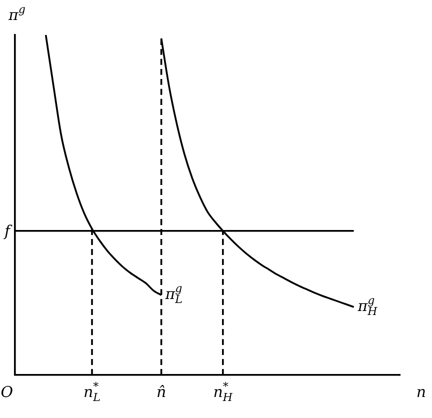 The width and height of the screenshot is (432, 418). I want to click on series-label: f, so click(7, 231).